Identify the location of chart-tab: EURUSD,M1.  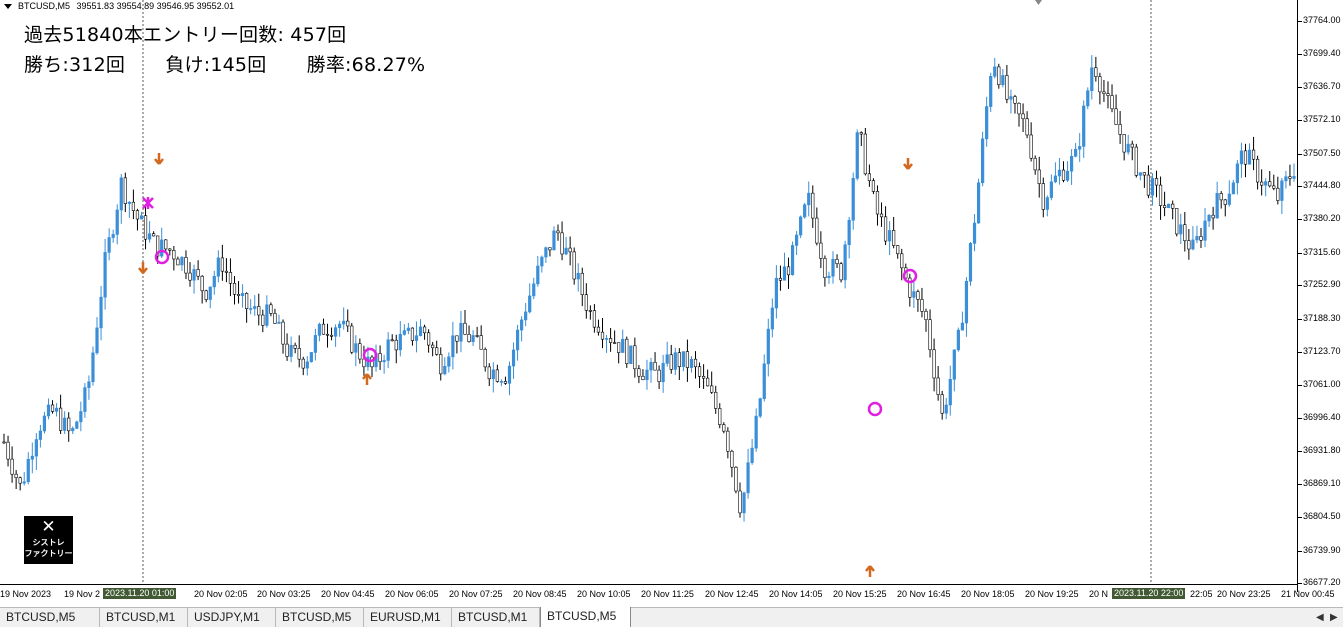
(408, 617).